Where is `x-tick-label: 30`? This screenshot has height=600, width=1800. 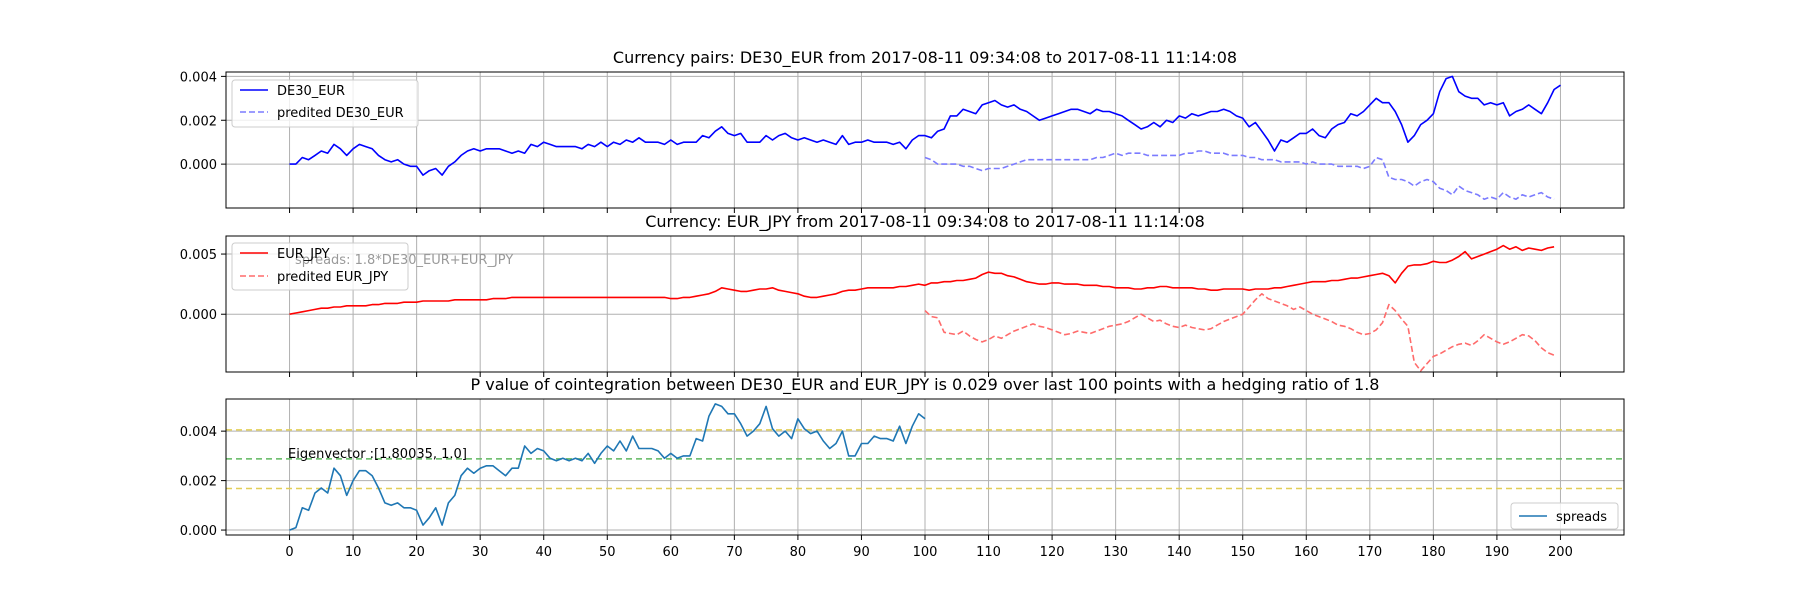
x-tick-label: 30 is located at coordinates (480, 552).